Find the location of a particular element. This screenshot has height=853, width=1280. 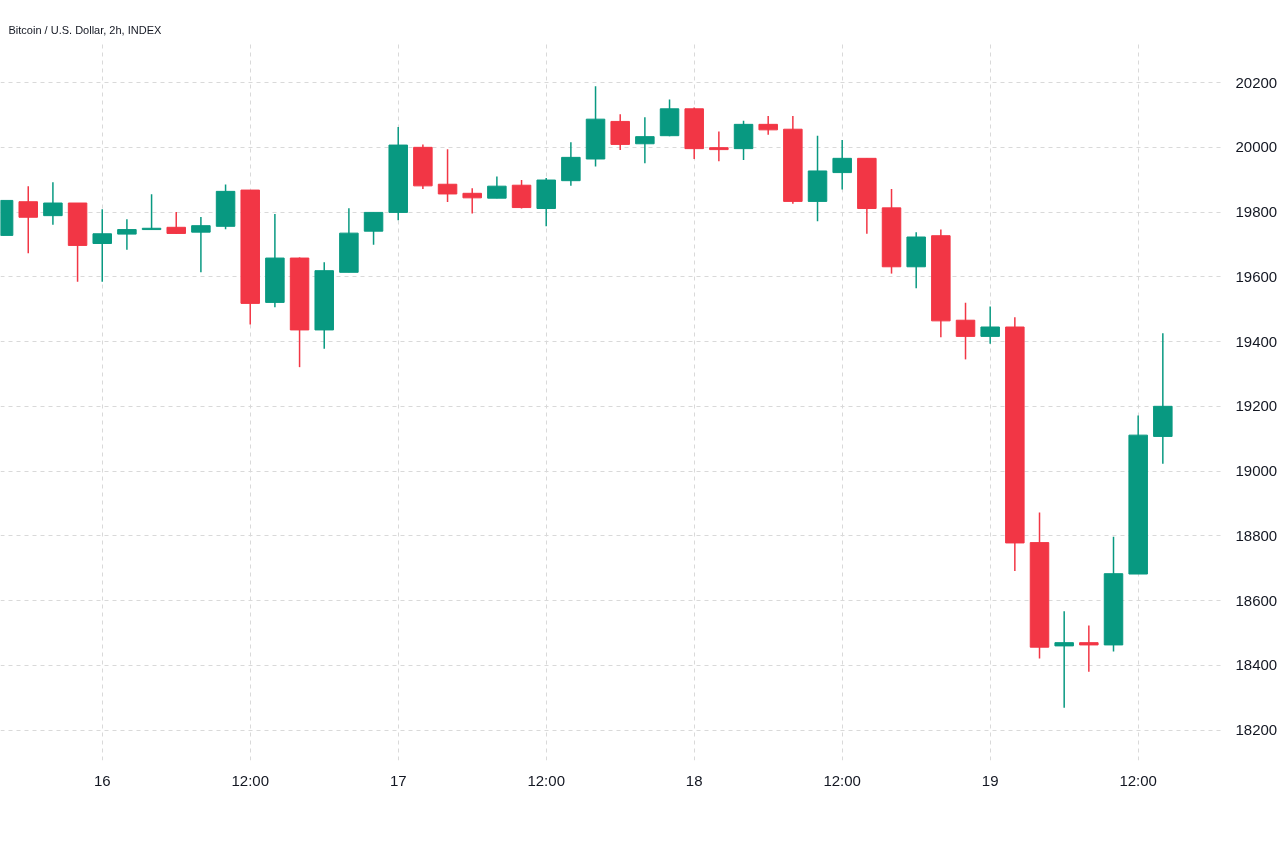

y-tick-label: 20200 is located at coordinates (1256, 82).